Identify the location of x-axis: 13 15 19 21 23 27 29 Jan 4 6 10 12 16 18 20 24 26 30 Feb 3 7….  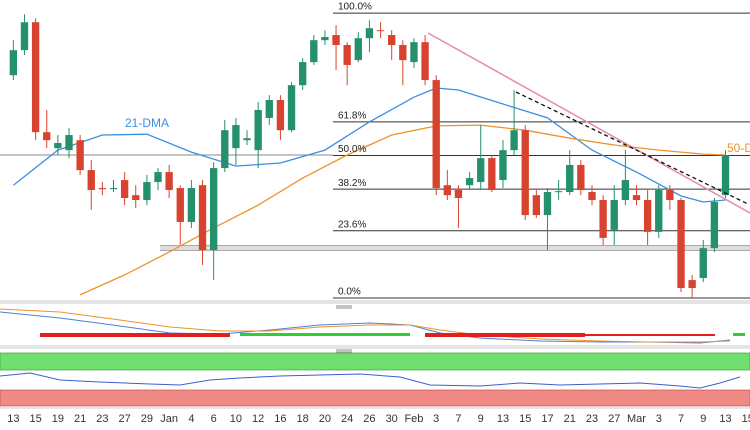
(378, 419).